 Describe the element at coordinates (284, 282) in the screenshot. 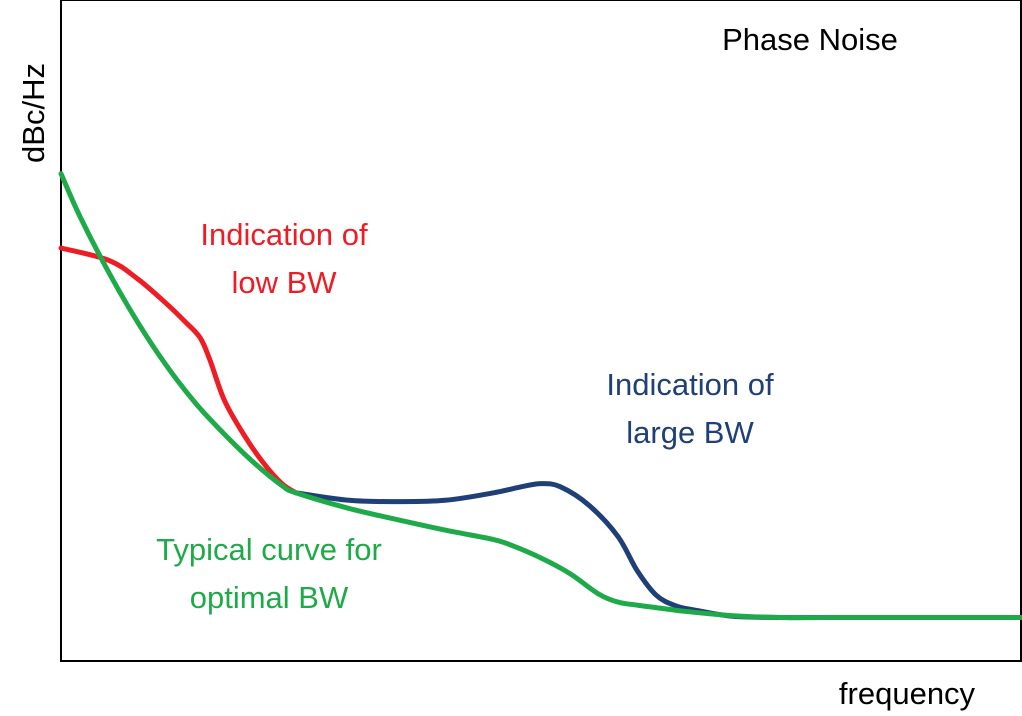

I see `annotation-low-bw-line-2: low BW` at that location.